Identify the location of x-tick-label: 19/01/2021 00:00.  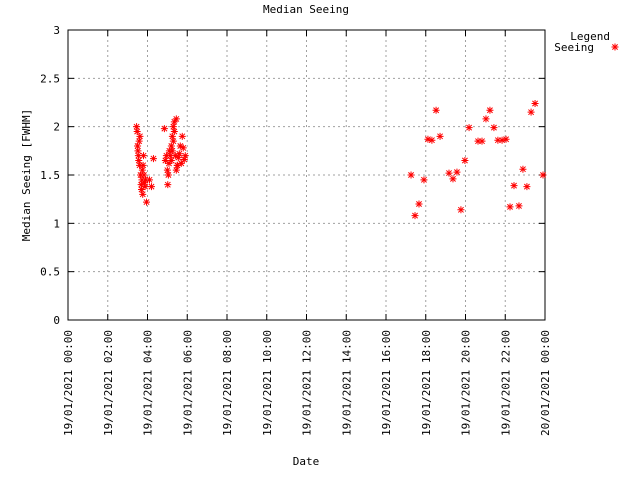
(68, 383).